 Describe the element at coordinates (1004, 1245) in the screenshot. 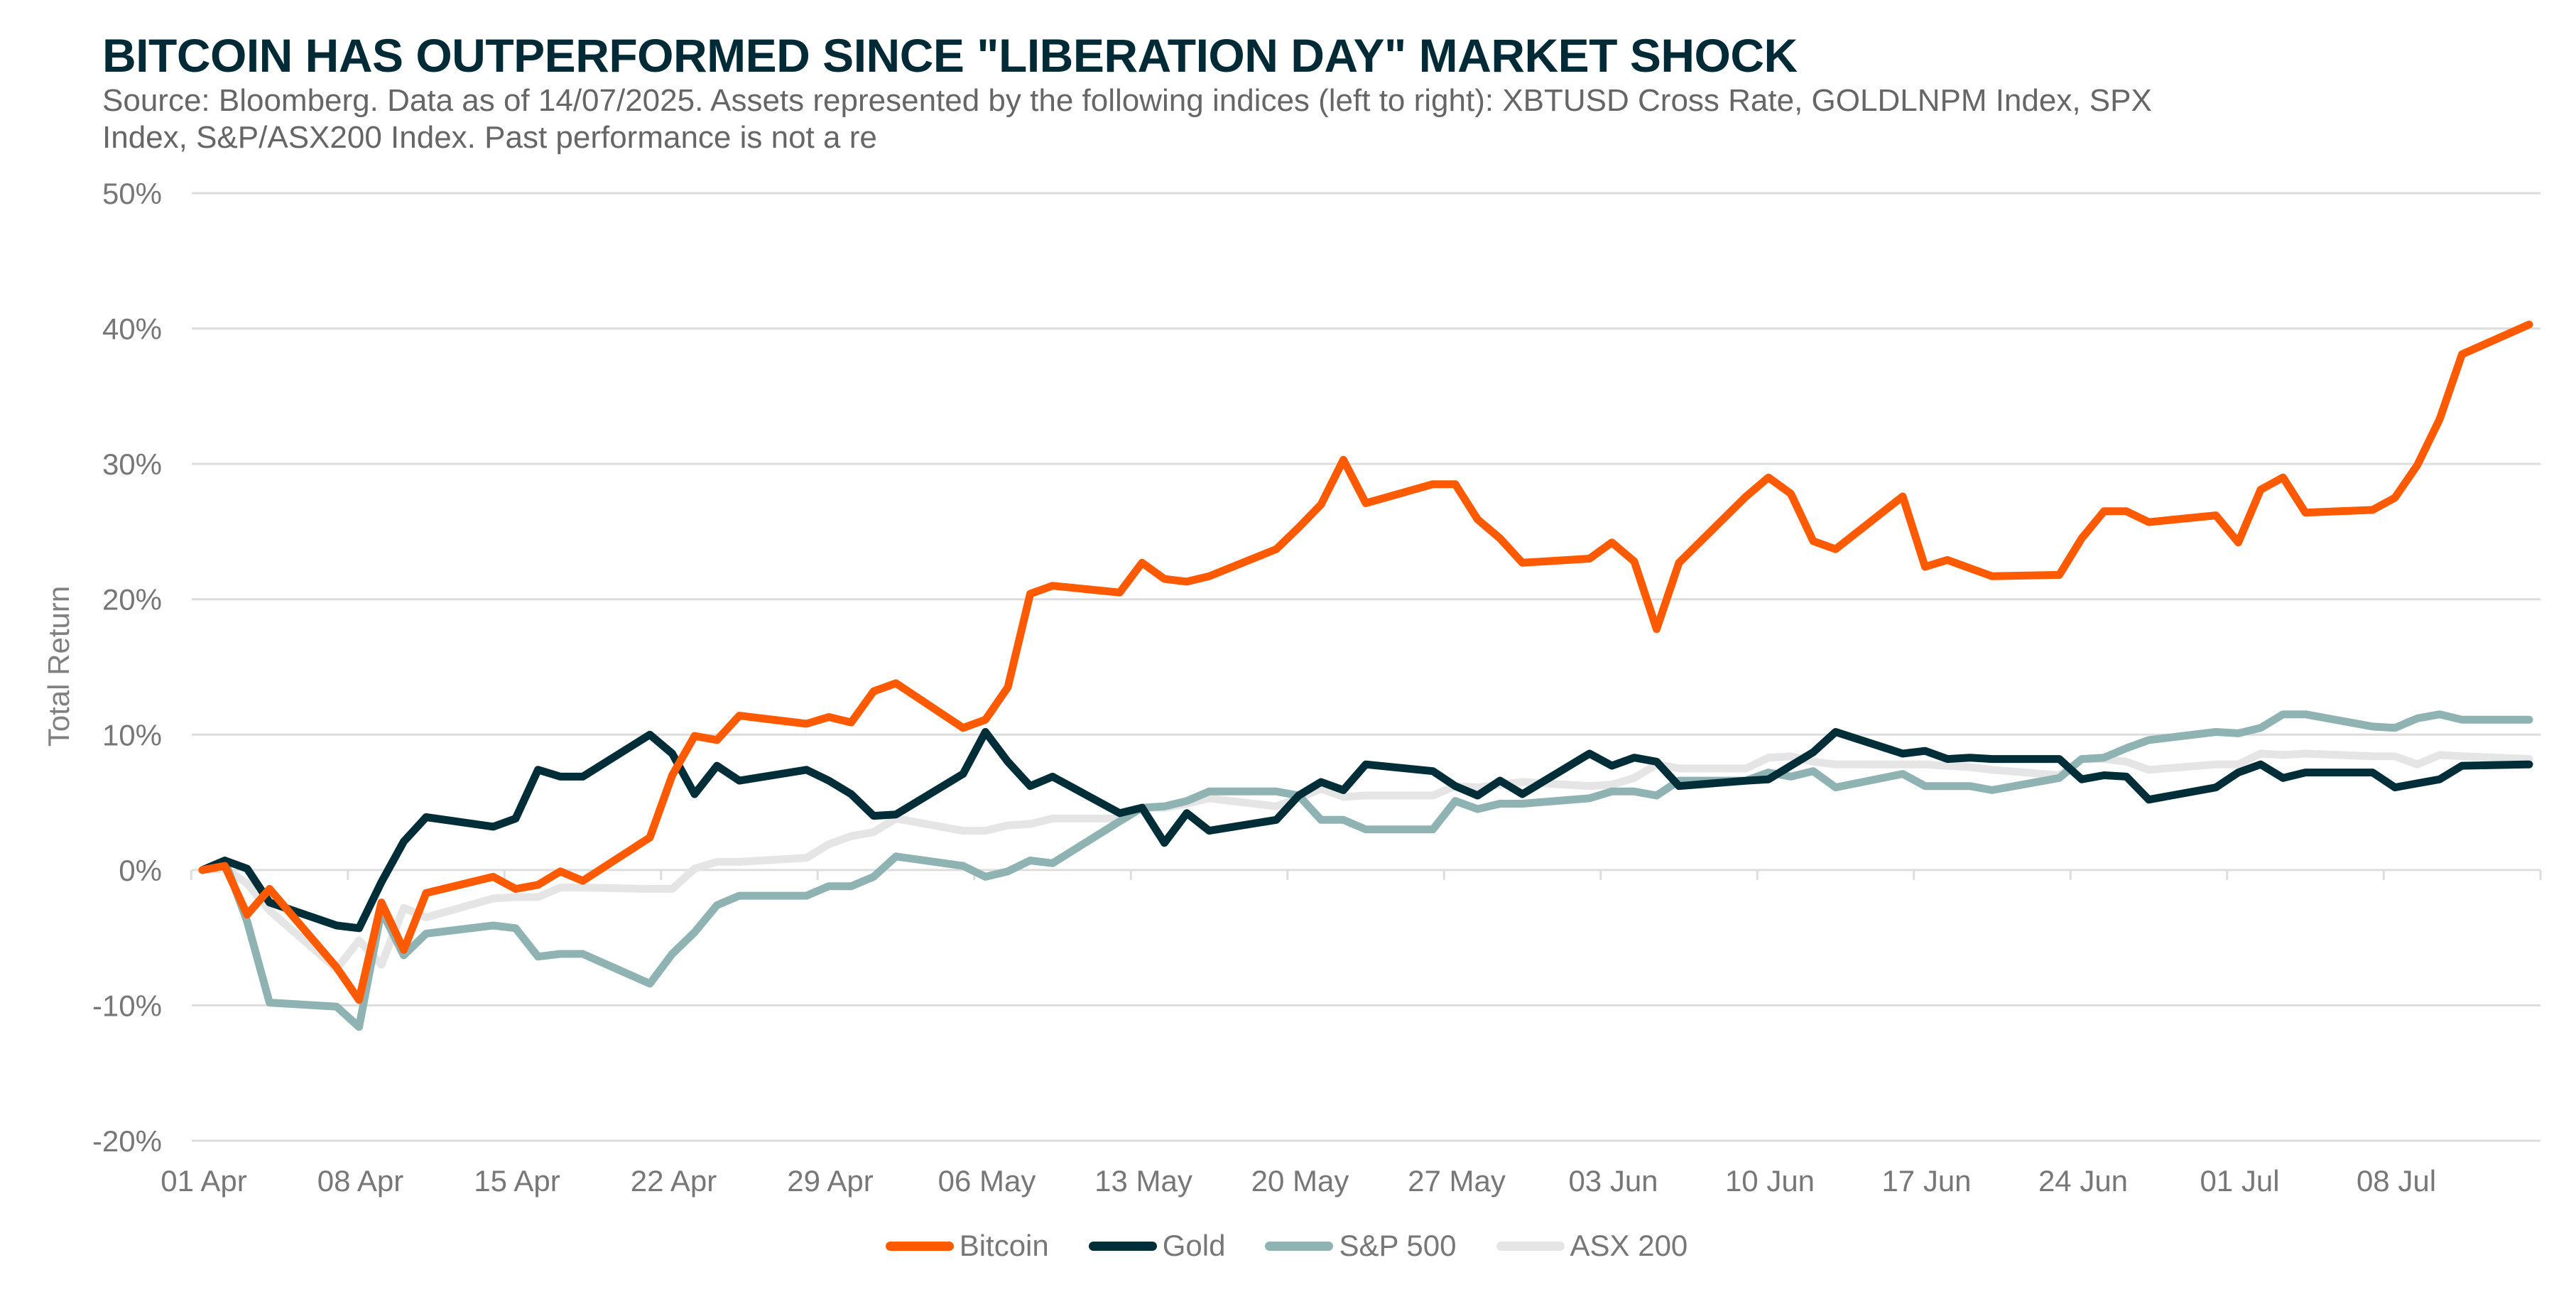

I see `legend-label-bitcoin: Bitcoin` at that location.